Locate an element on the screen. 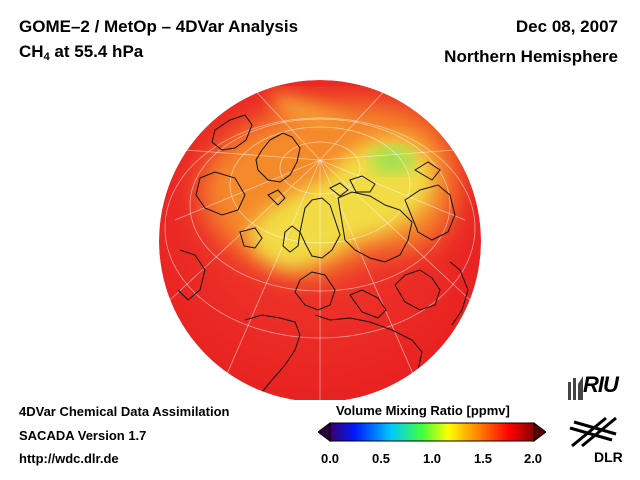 The image size is (640, 480). hemisphere-label: Northern Hemisphere is located at coordinates (531, 56).